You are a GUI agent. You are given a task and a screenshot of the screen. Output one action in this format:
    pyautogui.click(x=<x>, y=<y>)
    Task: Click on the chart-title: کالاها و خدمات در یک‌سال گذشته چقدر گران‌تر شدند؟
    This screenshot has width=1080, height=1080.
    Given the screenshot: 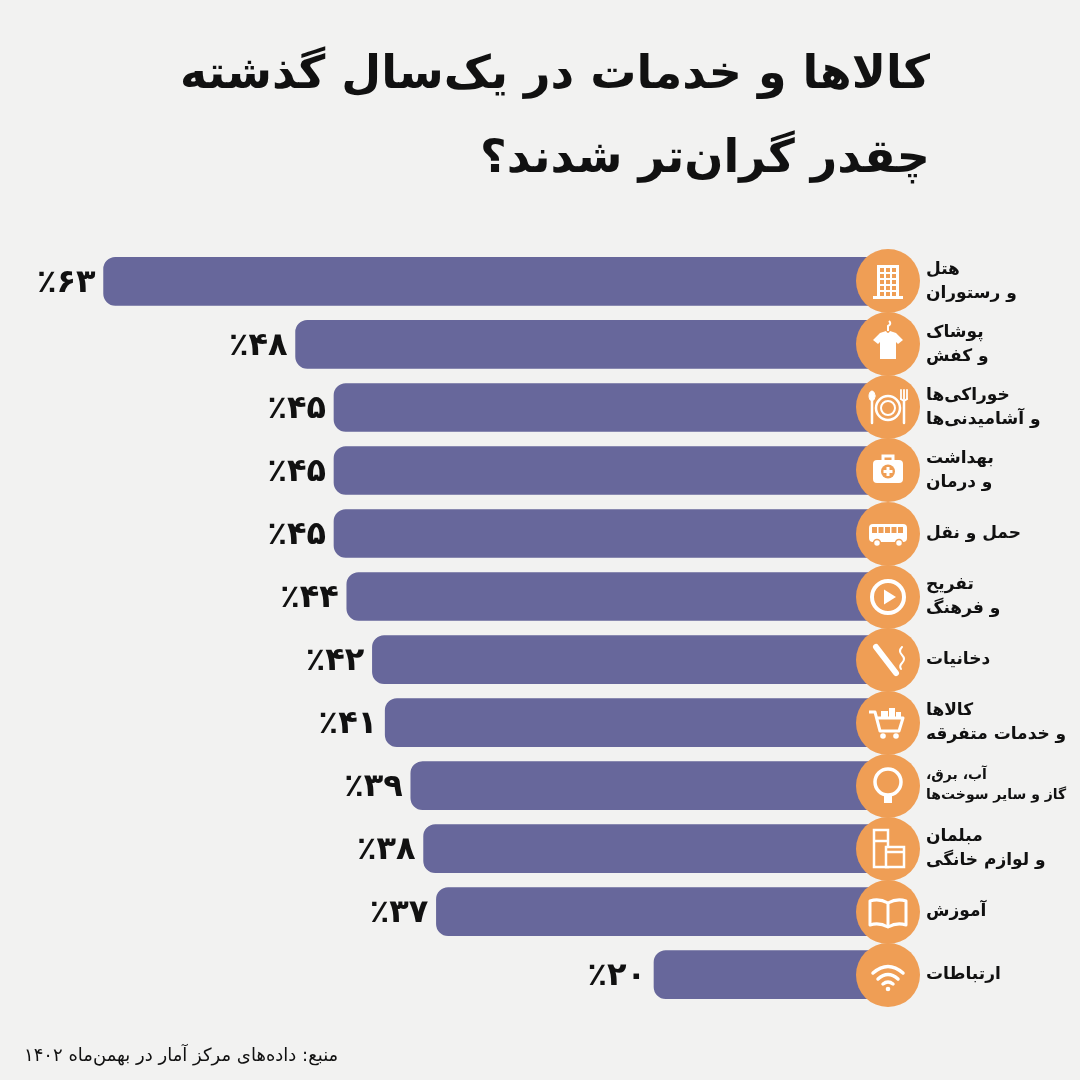 What is the action you would take?
    pyautogui.click(x=554, y=115)
    